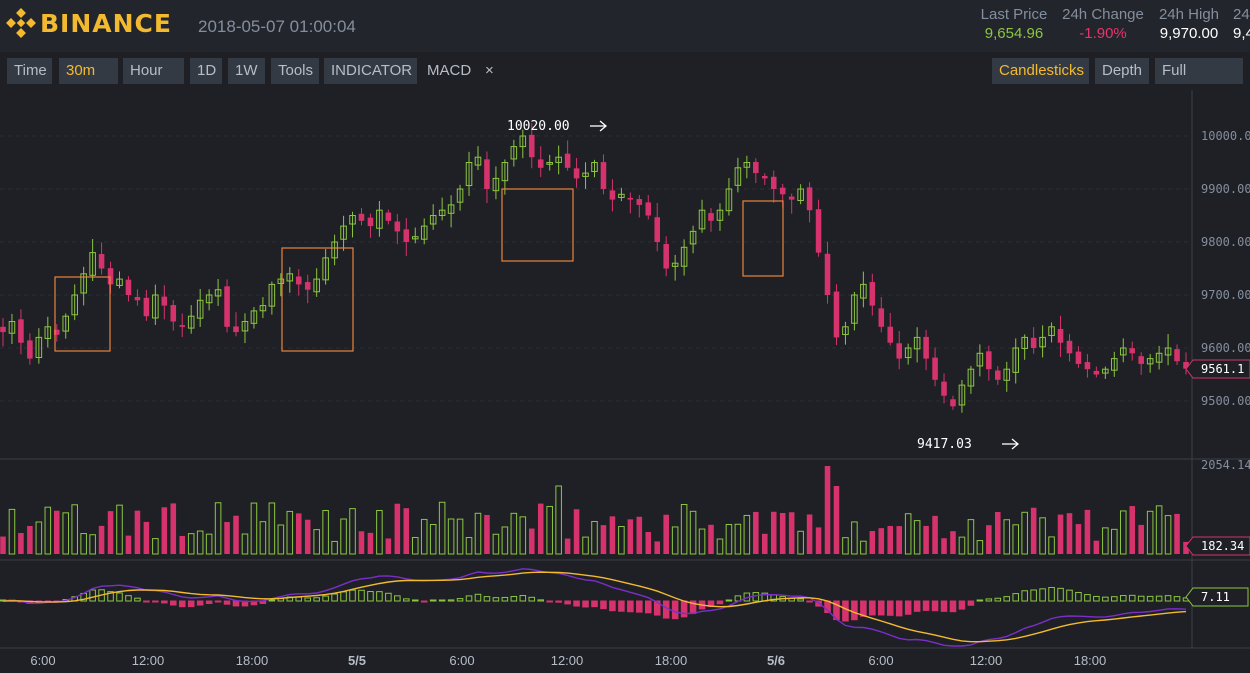 The image size is (1250, 673). Describe the element at coordinates (1014, 14) in the screenshot. I see `last-price-label: Last Price` at that location.